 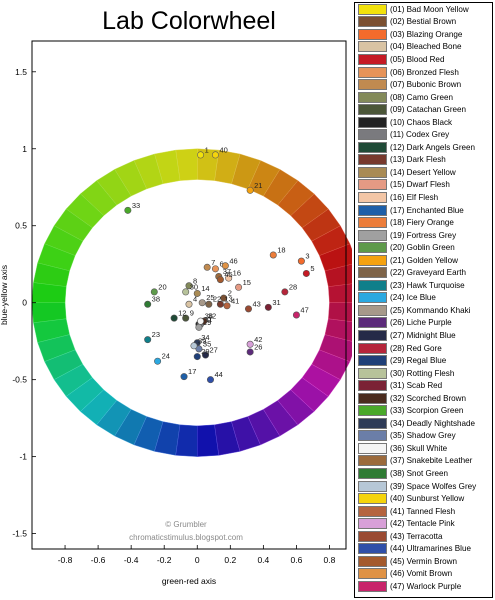 I want to click on legend-label: (42) Tentacle Pink, so click(x=422, y=524).